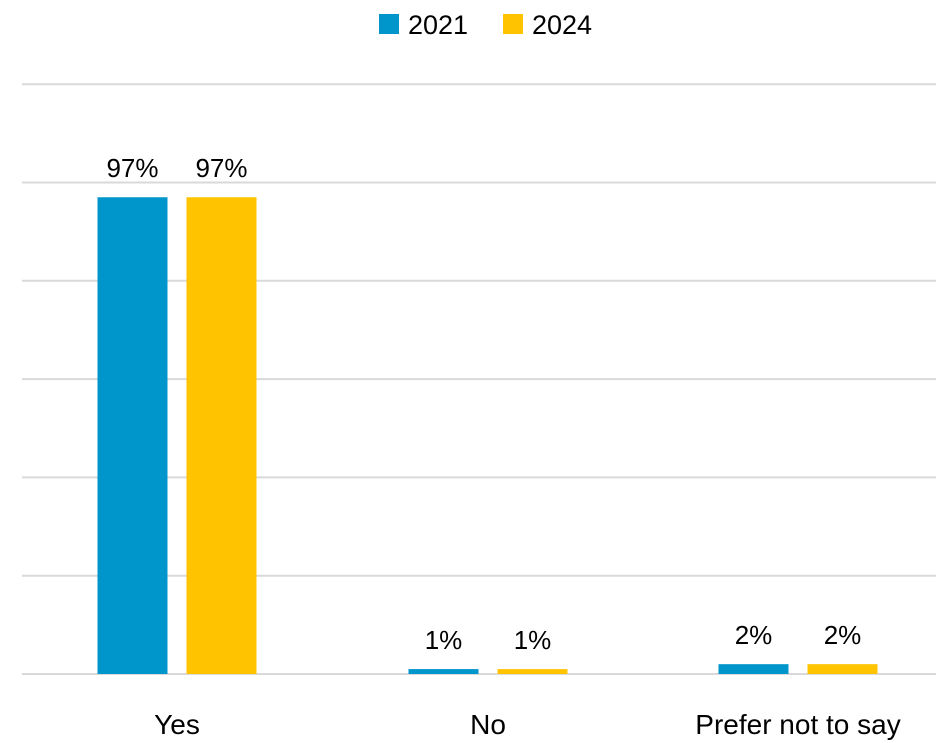  I want to click on bar-2024-no, so click(532, 671).